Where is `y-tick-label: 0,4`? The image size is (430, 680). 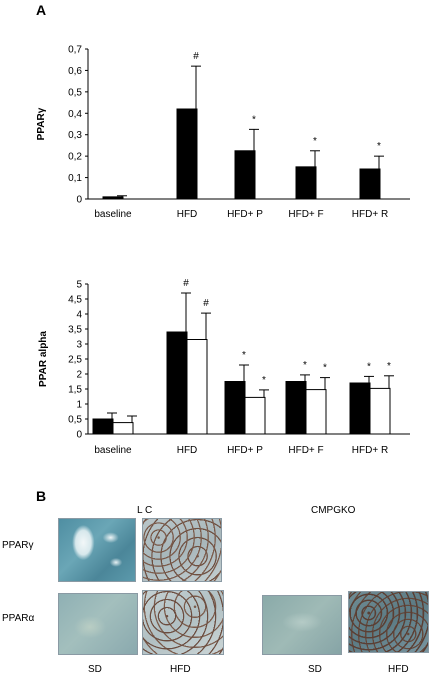
y-tick-label: 0,4 is located at coordinates (75, 114).